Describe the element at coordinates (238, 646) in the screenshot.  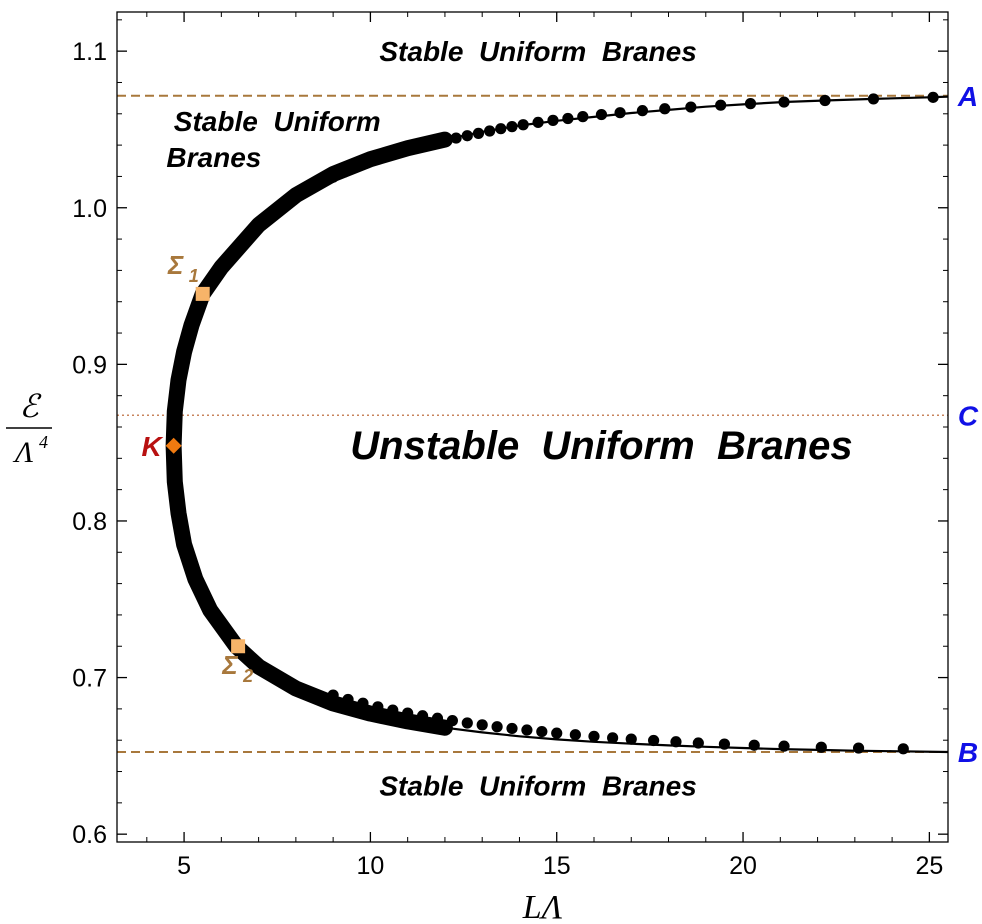
I see `point-sigma2-marker` at that location.